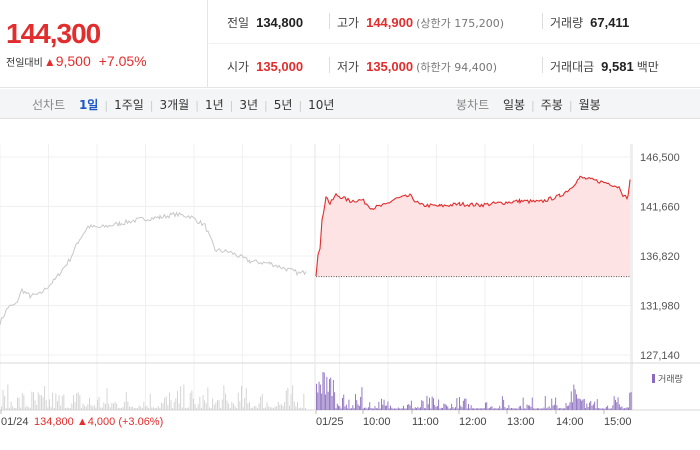 Image resolution: width=700 pixels, height=450 pixels. What do you see at coordinates (249, 105) in the screenshot?
I see `tab-range-4: 3년` at bounding box center [249, 105].